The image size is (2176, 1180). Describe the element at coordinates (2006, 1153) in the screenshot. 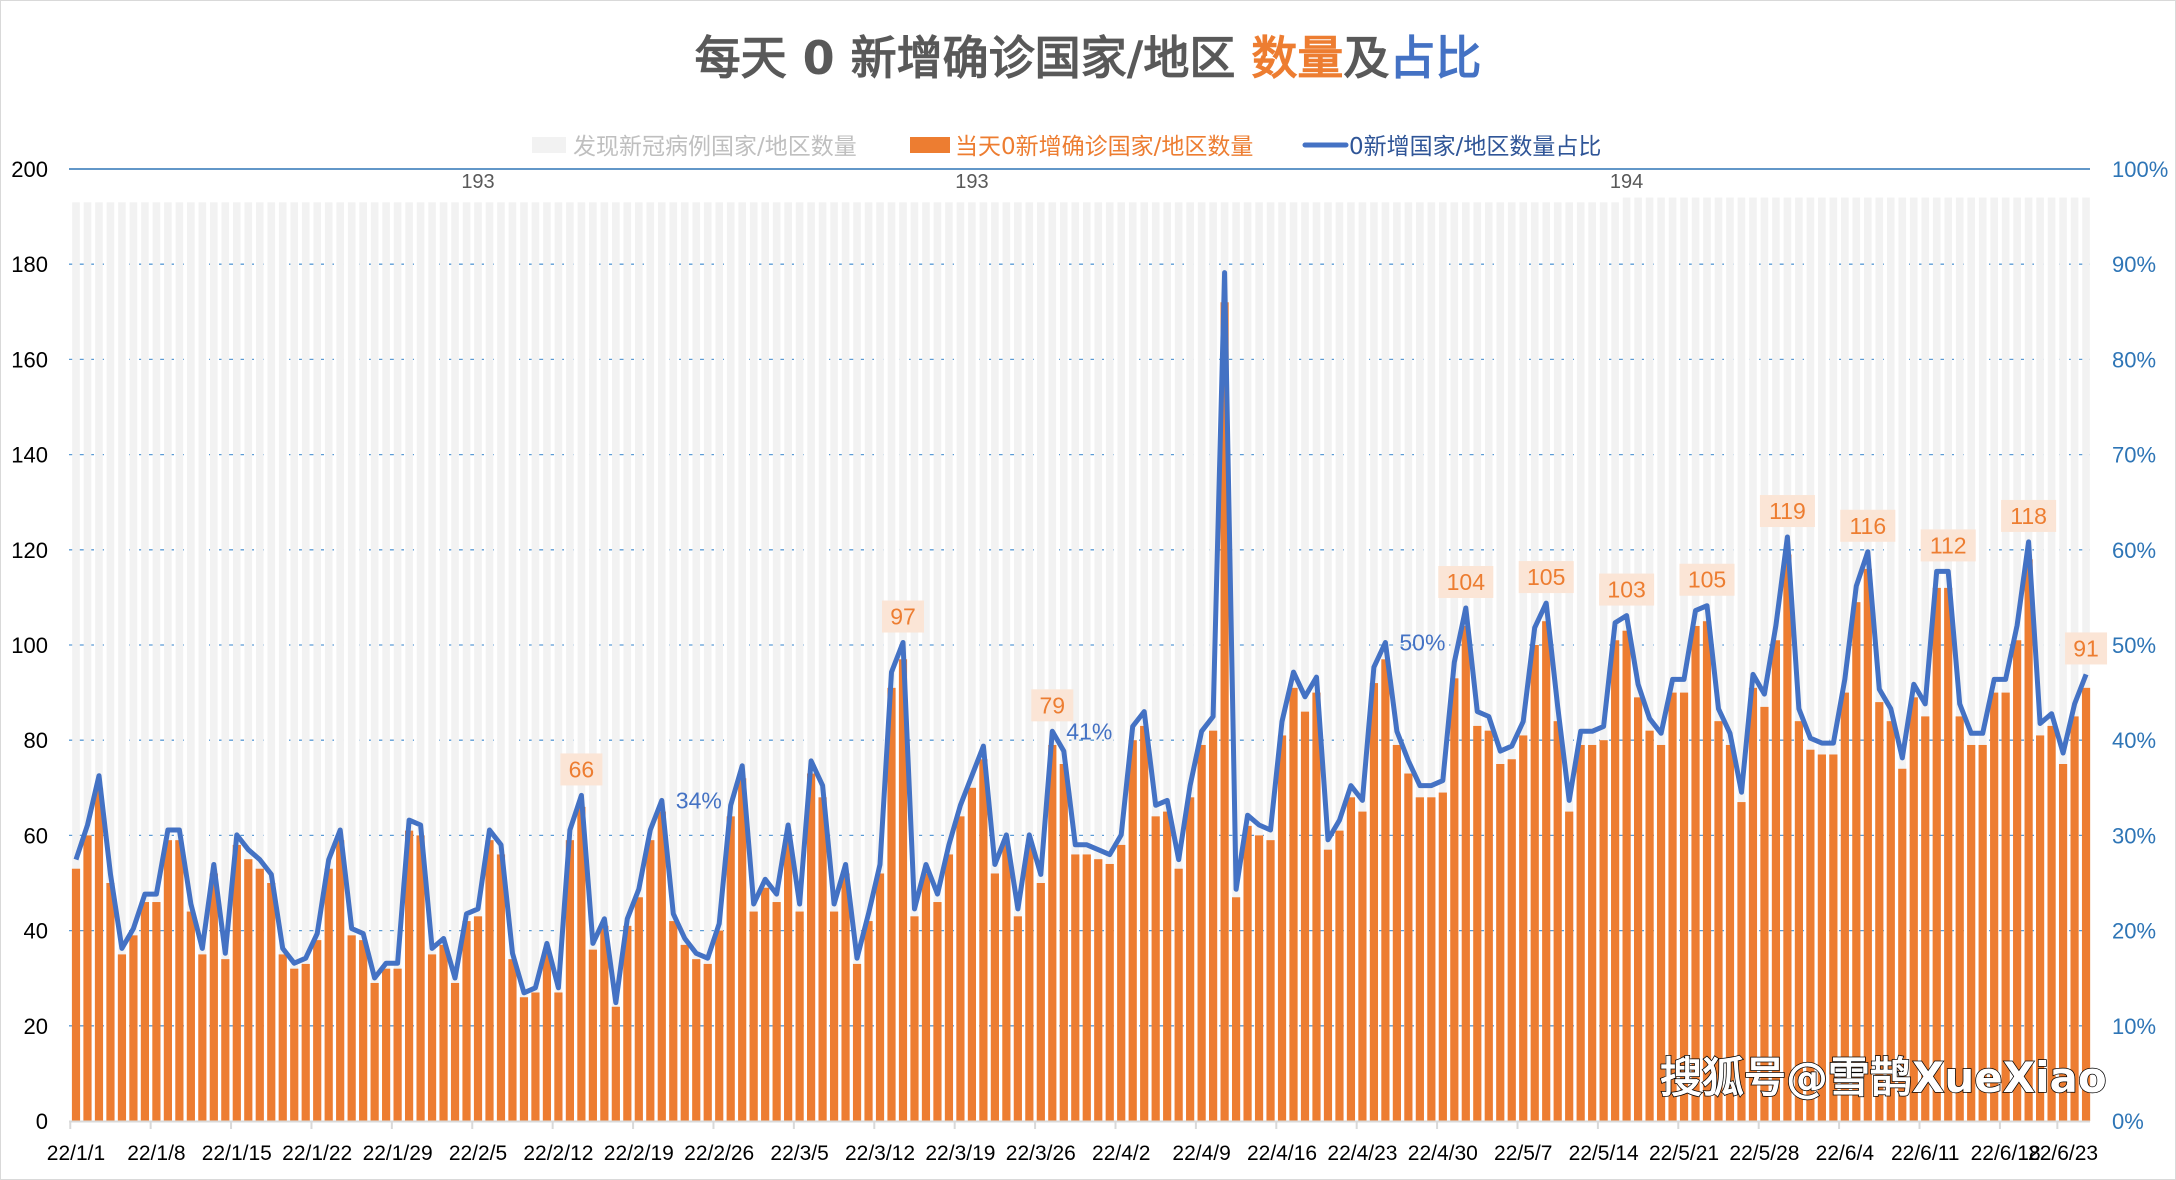

I see `x-tick-label: 22/6/18` at that location.